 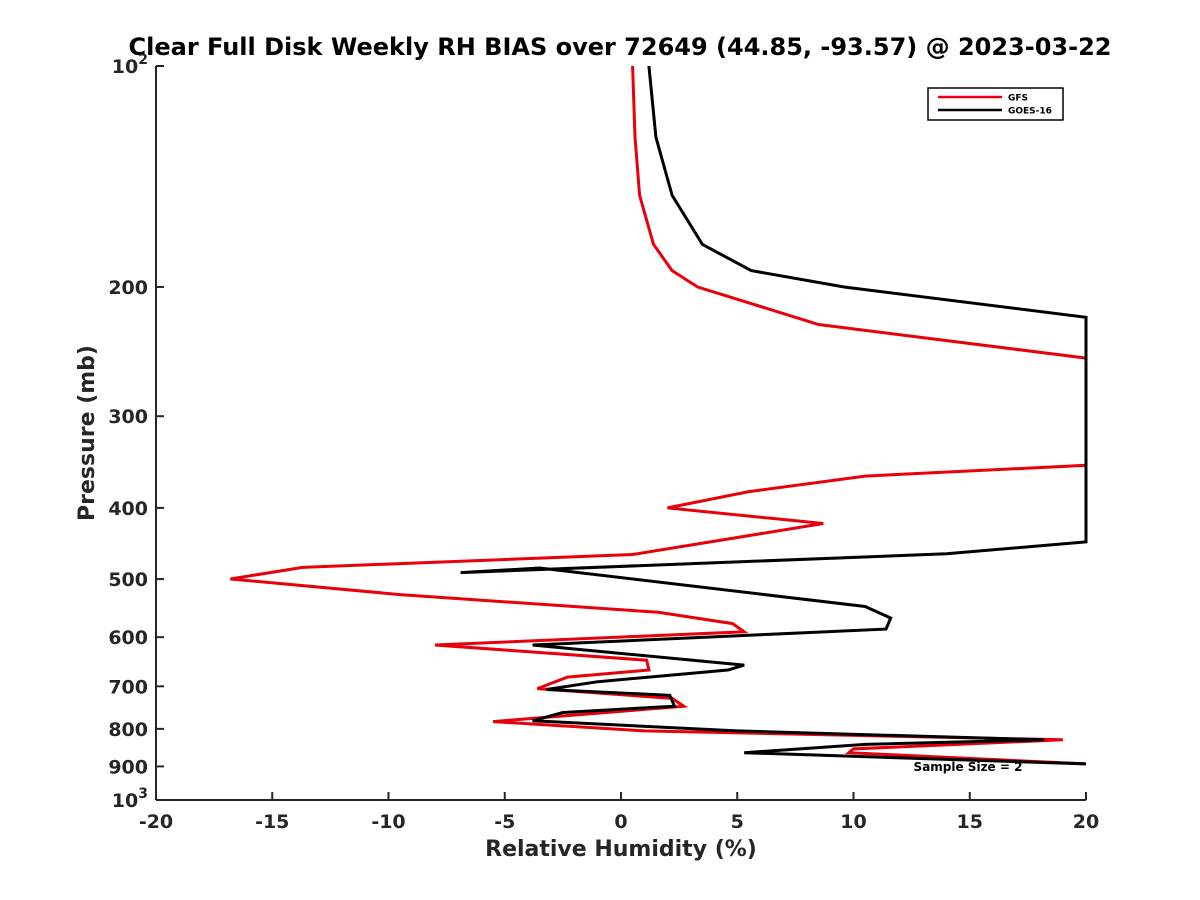 I want to click on legend: GFS GOES-16, so click(x=995, y=104).